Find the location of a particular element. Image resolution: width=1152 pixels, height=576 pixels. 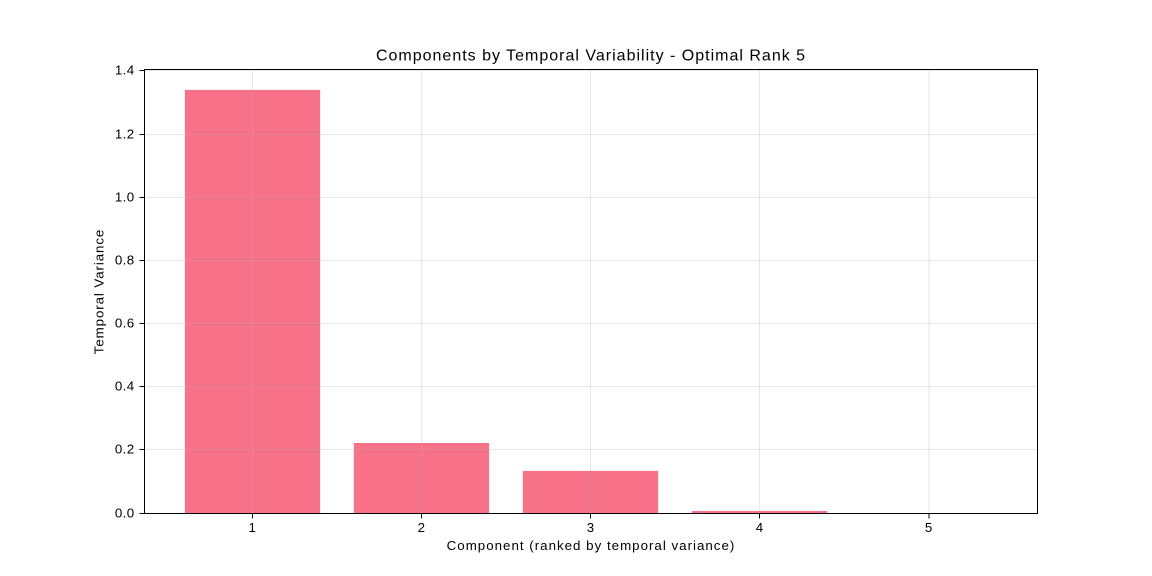

svg-text: 0.0 is located at coordinates (125, 513).